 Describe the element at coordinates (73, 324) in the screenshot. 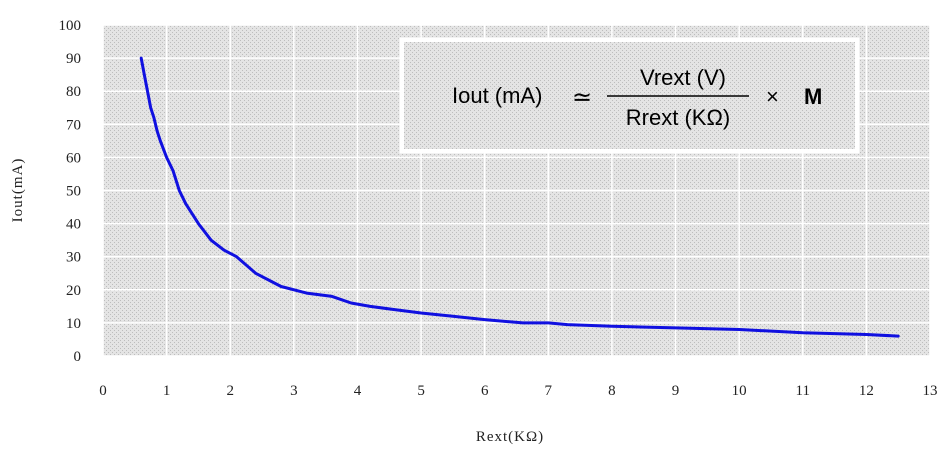

I see `y-tick-label: 10` at that location.